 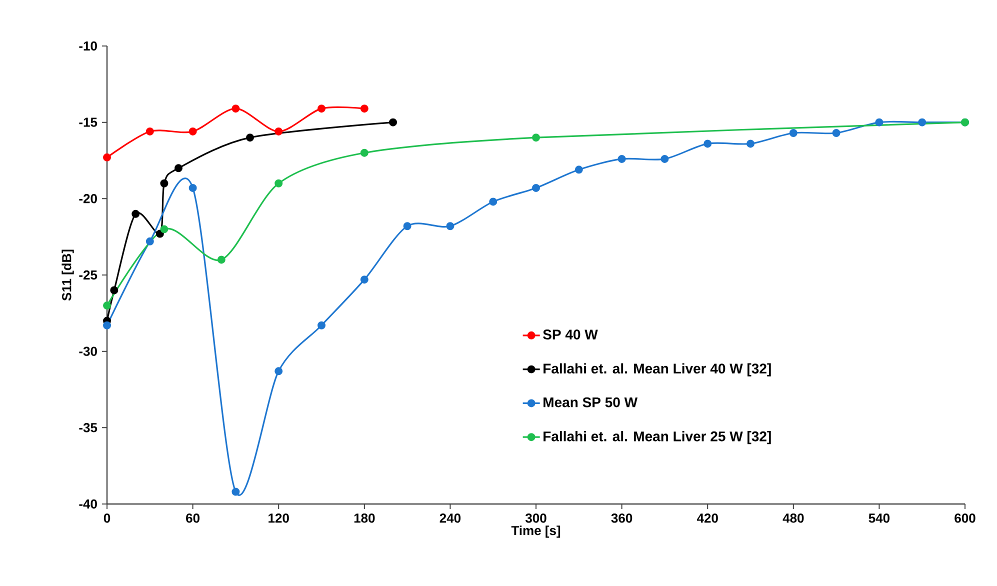 I want to click on x-tick-label: 300, so click(x=535, y=518).